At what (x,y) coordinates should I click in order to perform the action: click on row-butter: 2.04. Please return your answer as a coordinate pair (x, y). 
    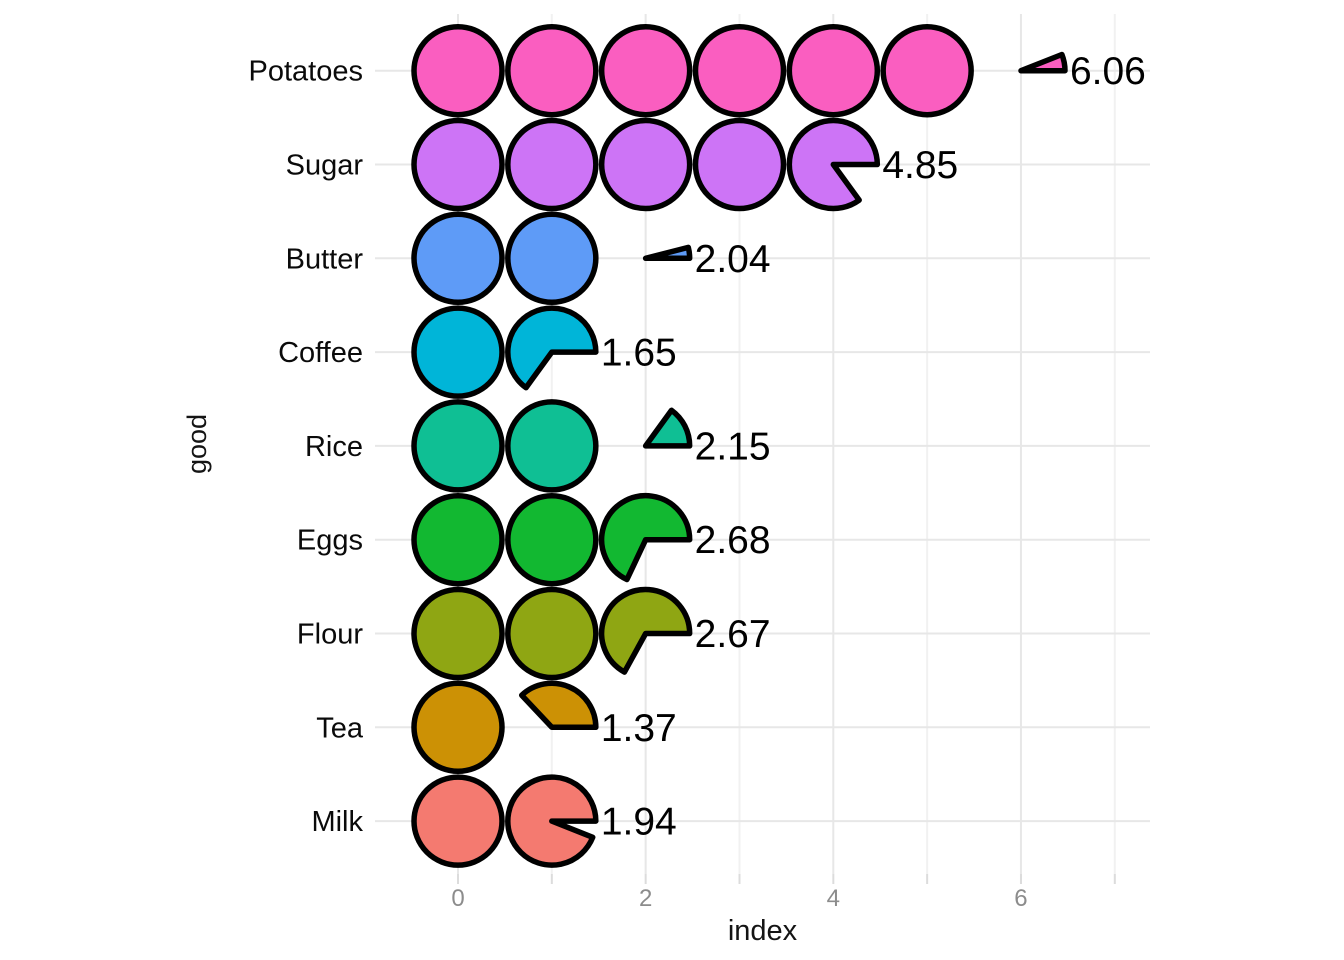
    Looking at the image, I should click on (591, 258).